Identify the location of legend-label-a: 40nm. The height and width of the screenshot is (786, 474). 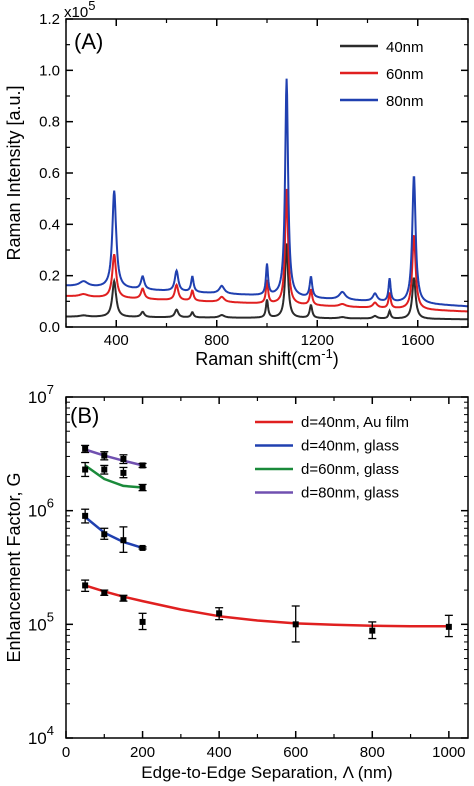
(405, 47).